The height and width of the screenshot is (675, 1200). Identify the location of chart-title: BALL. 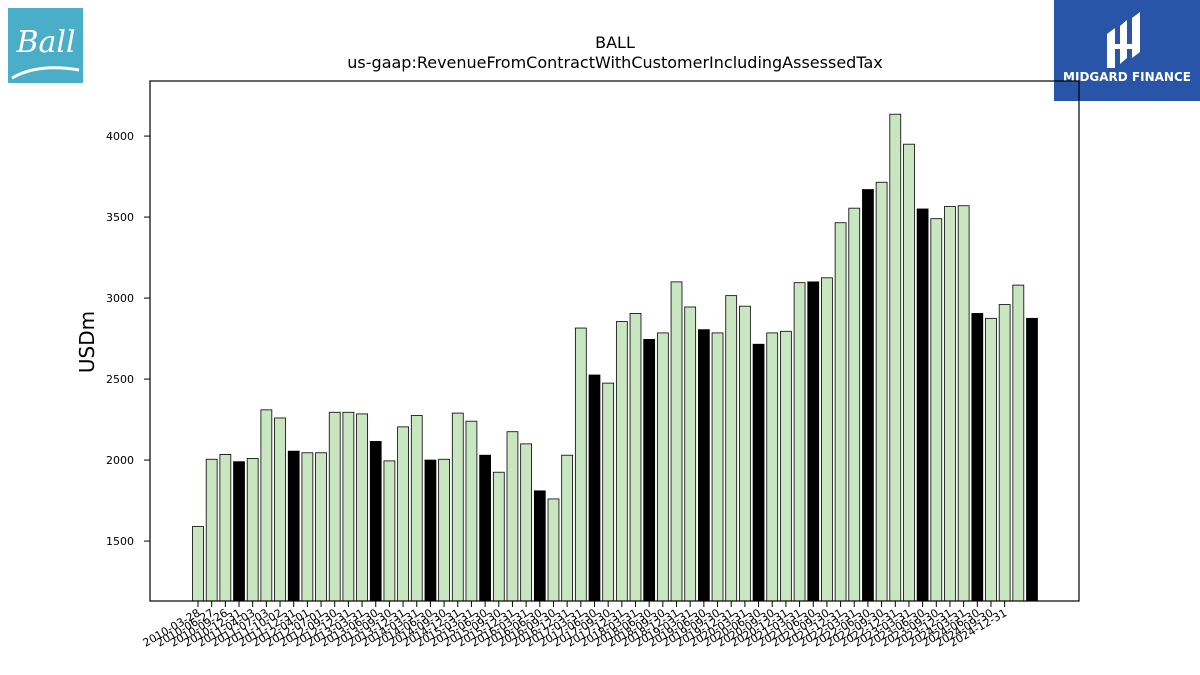
(615, 42).